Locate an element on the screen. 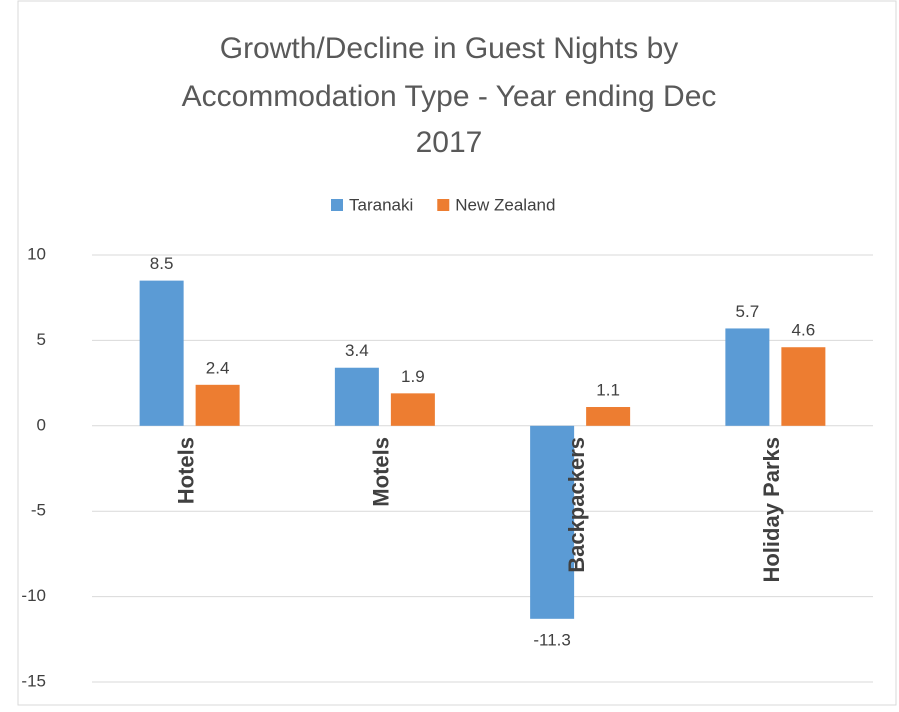 This screenshot has width=899, height=712. data-label: 1.1 is located at coordinates (608, 389).